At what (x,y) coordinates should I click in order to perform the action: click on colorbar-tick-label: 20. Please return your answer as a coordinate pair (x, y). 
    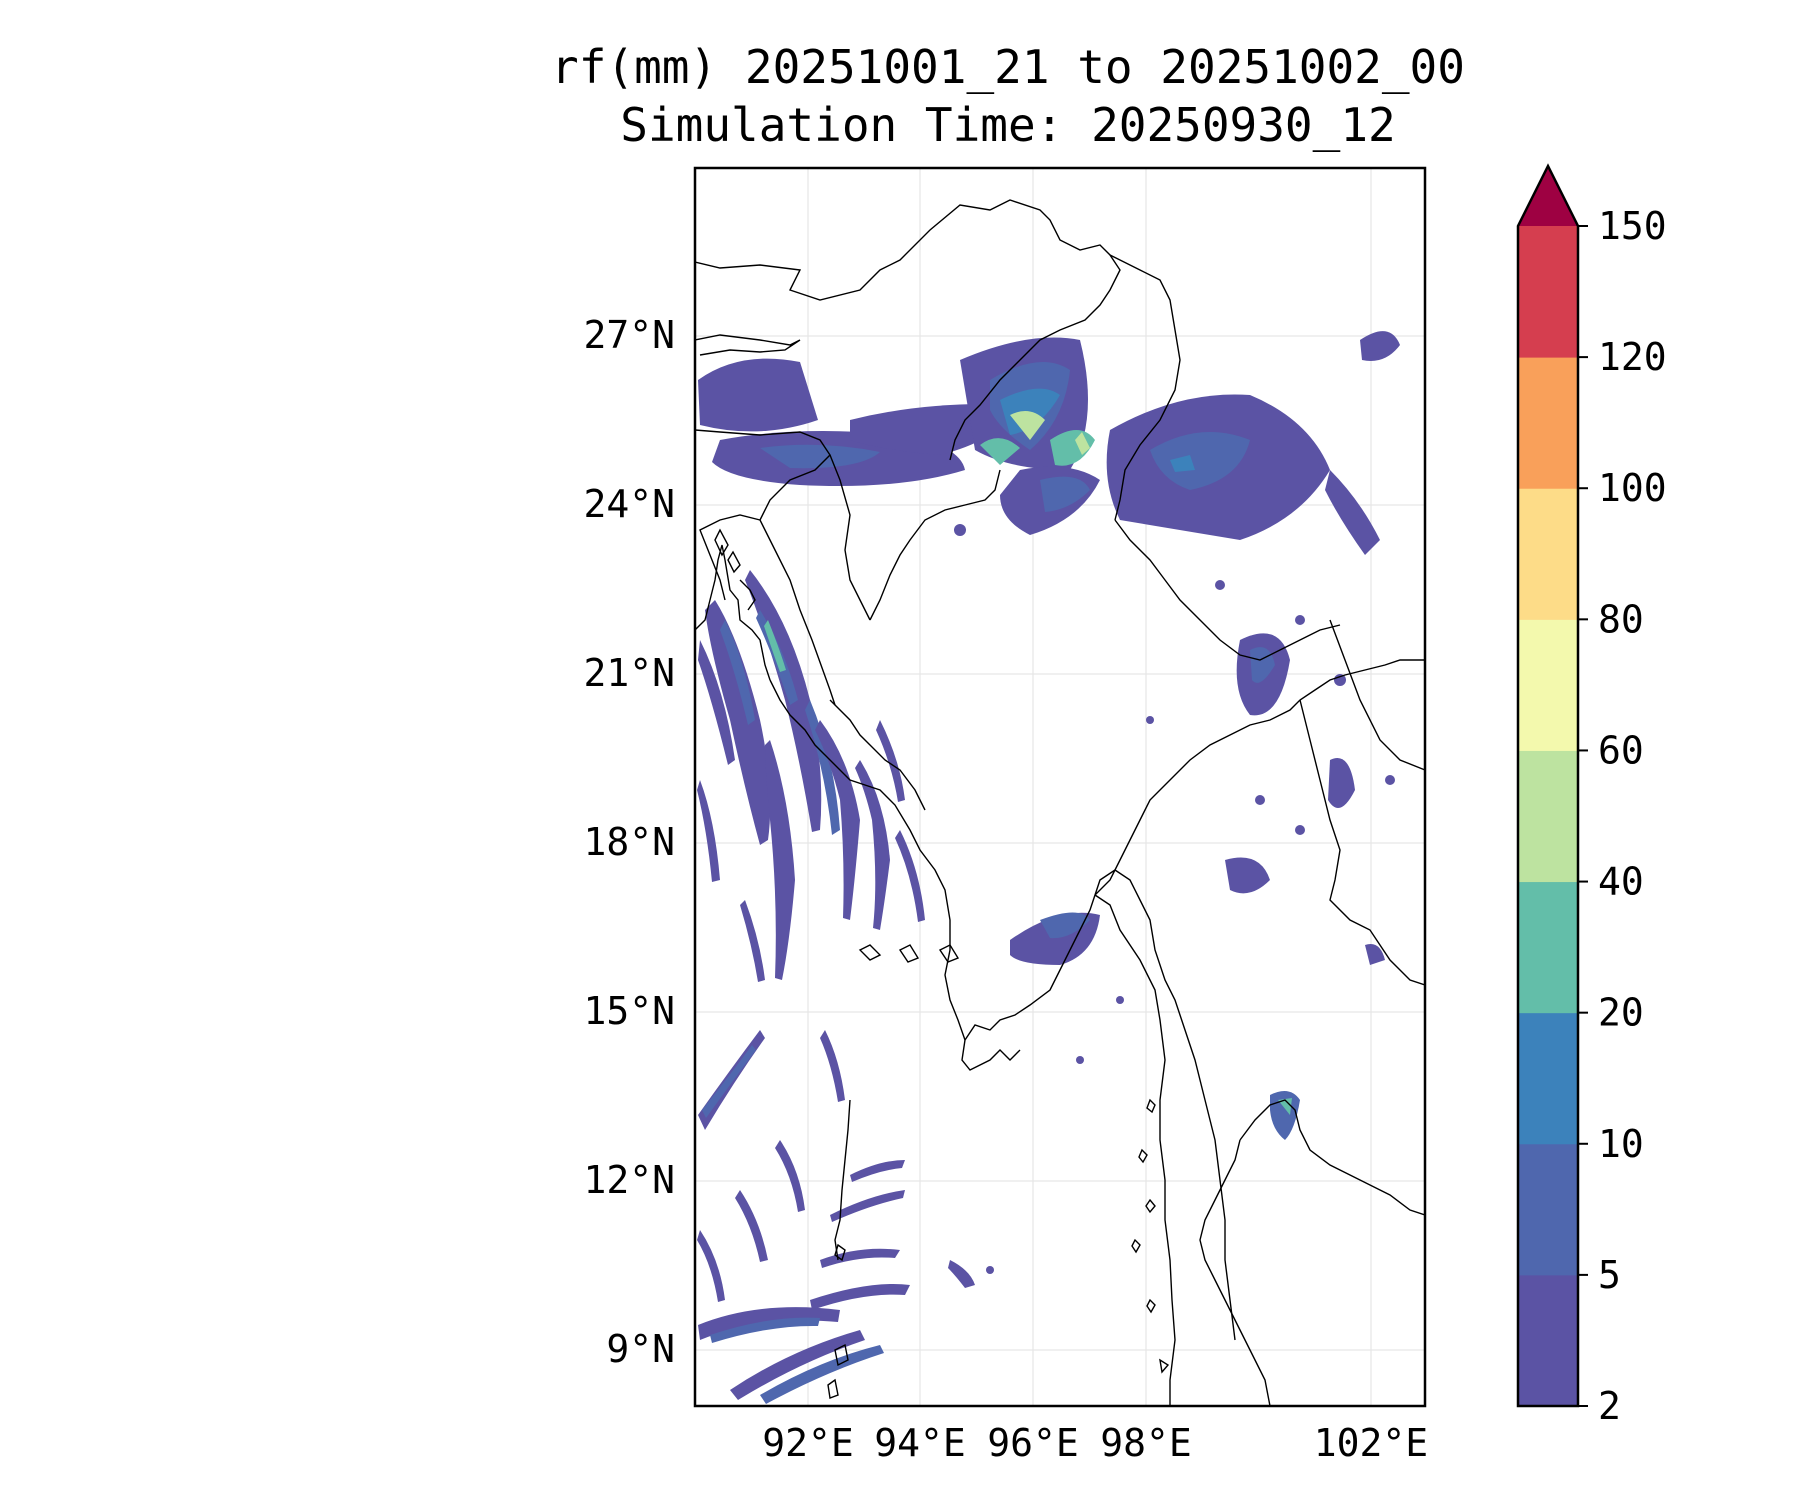
    Looking at the image, I should click on (1621, 1013).